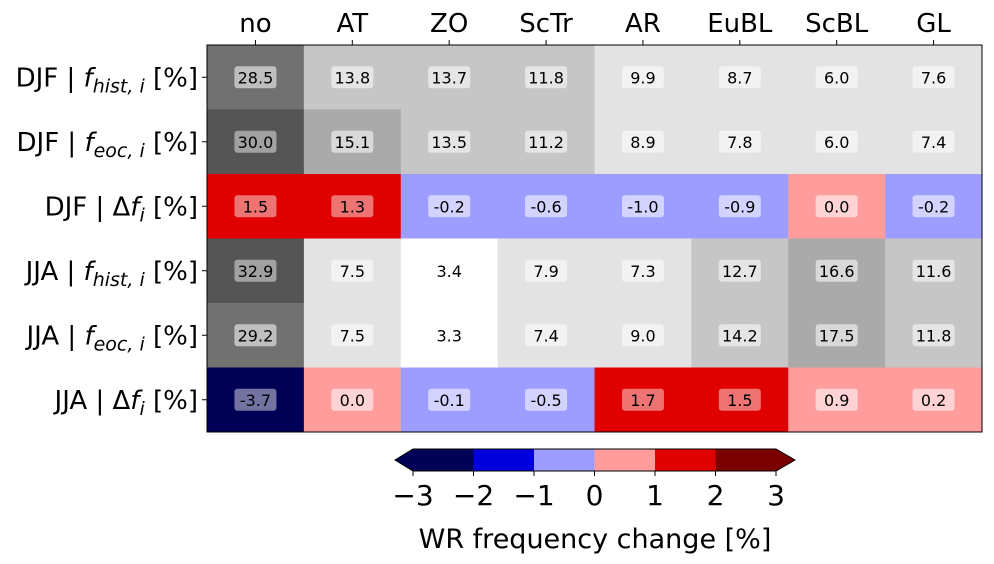 This screenshot has height=564, width=994. I want to click on cell-value-label: 0.2, so click(933, 400).